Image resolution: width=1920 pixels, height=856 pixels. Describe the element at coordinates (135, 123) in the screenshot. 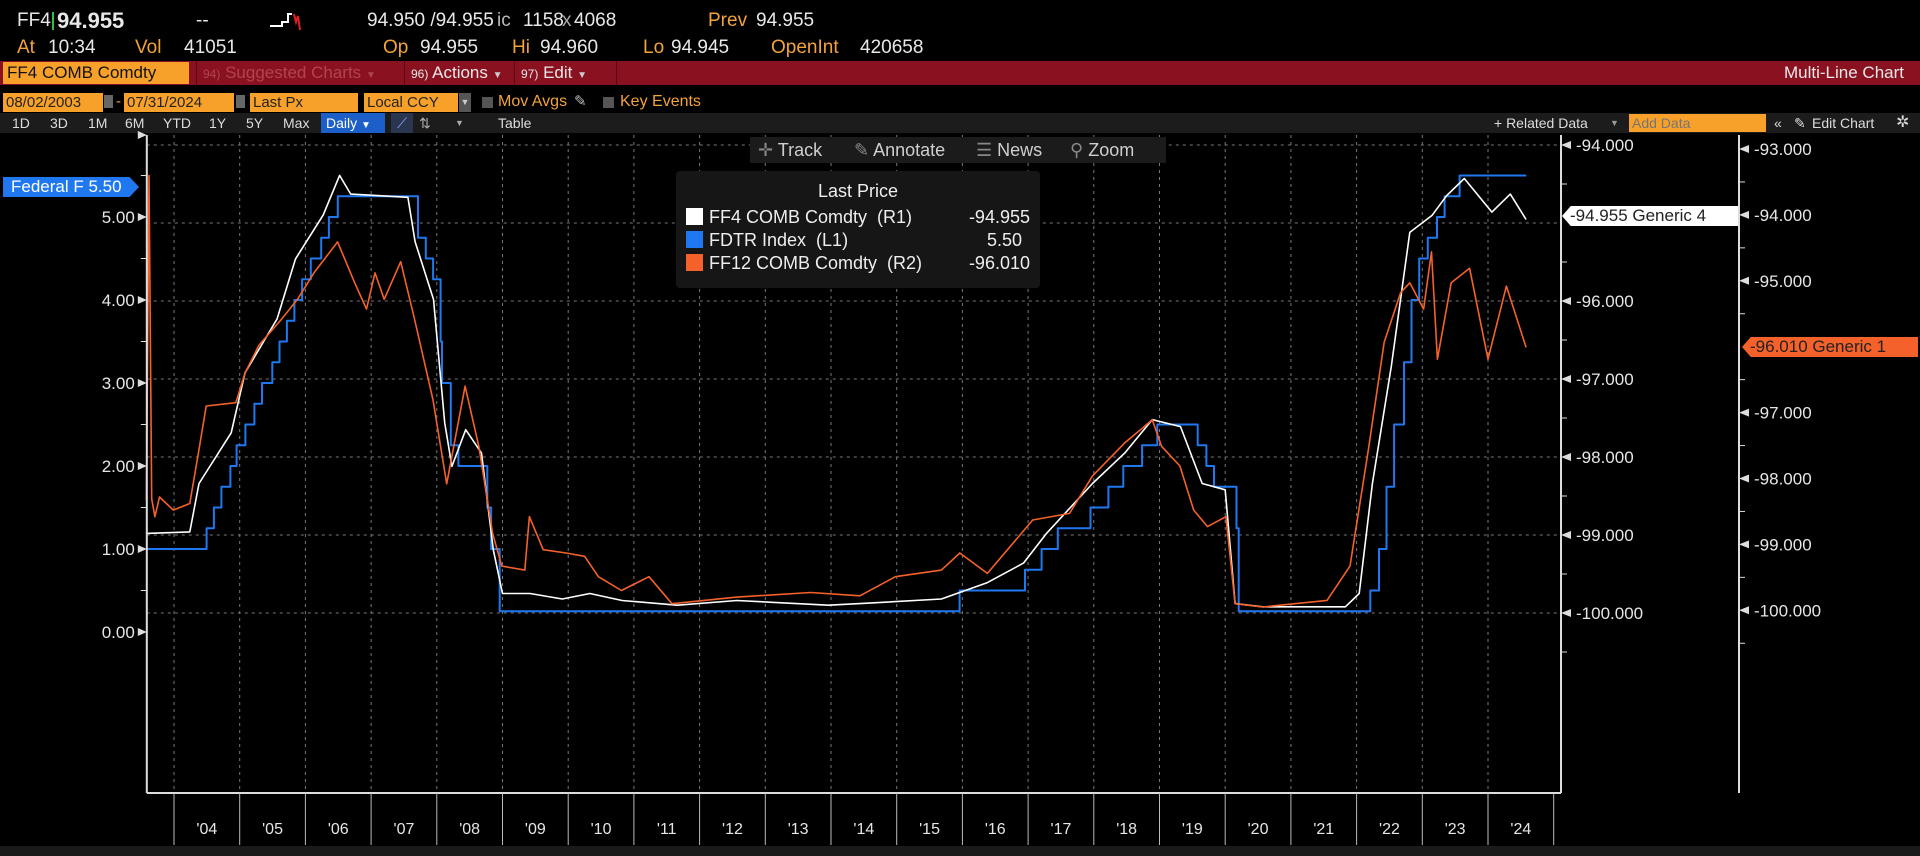

I see `range-6m: 6M` at that location.